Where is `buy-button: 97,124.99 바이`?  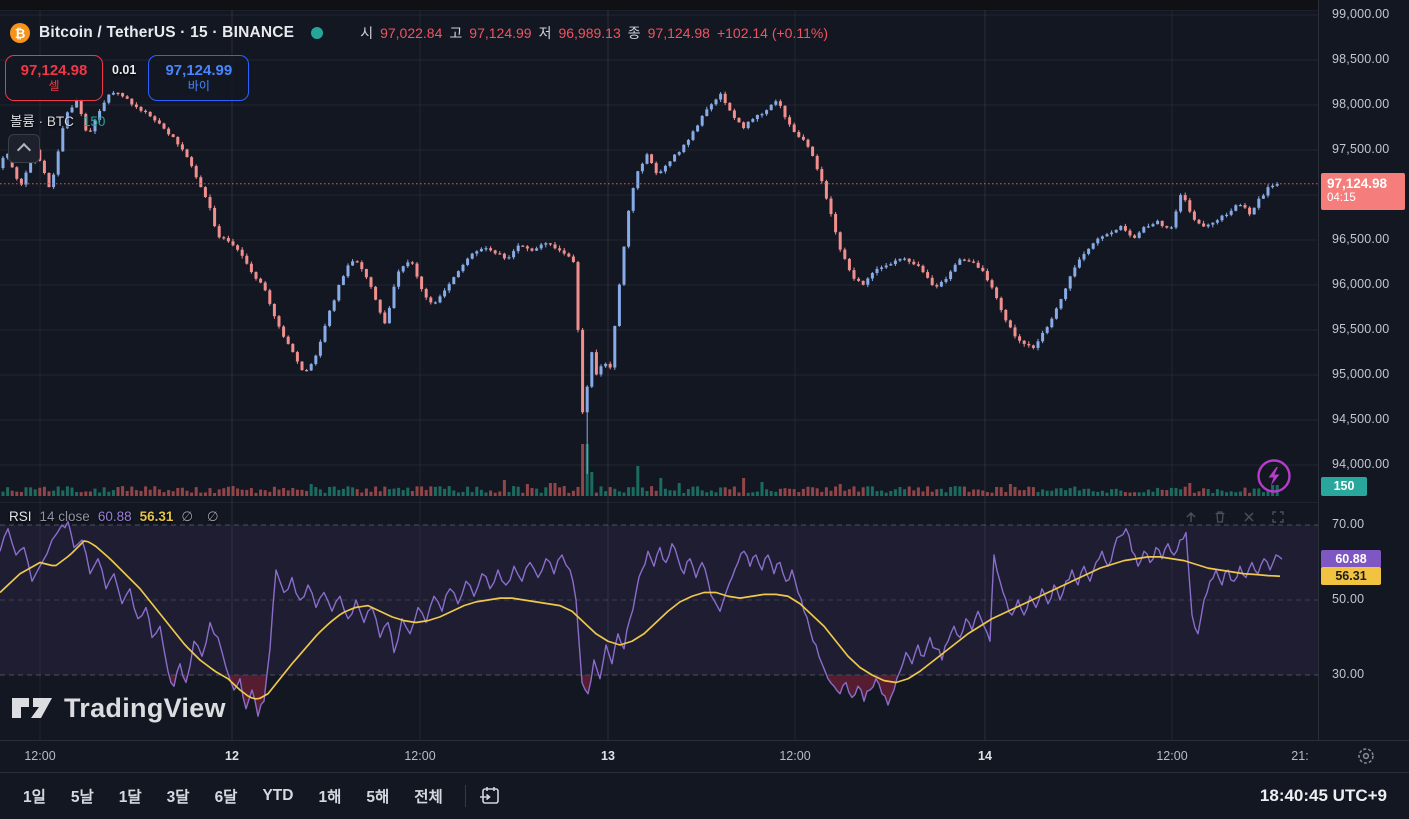
buy-button: 97,124.99 바이 is located at coordinates (199, 78).